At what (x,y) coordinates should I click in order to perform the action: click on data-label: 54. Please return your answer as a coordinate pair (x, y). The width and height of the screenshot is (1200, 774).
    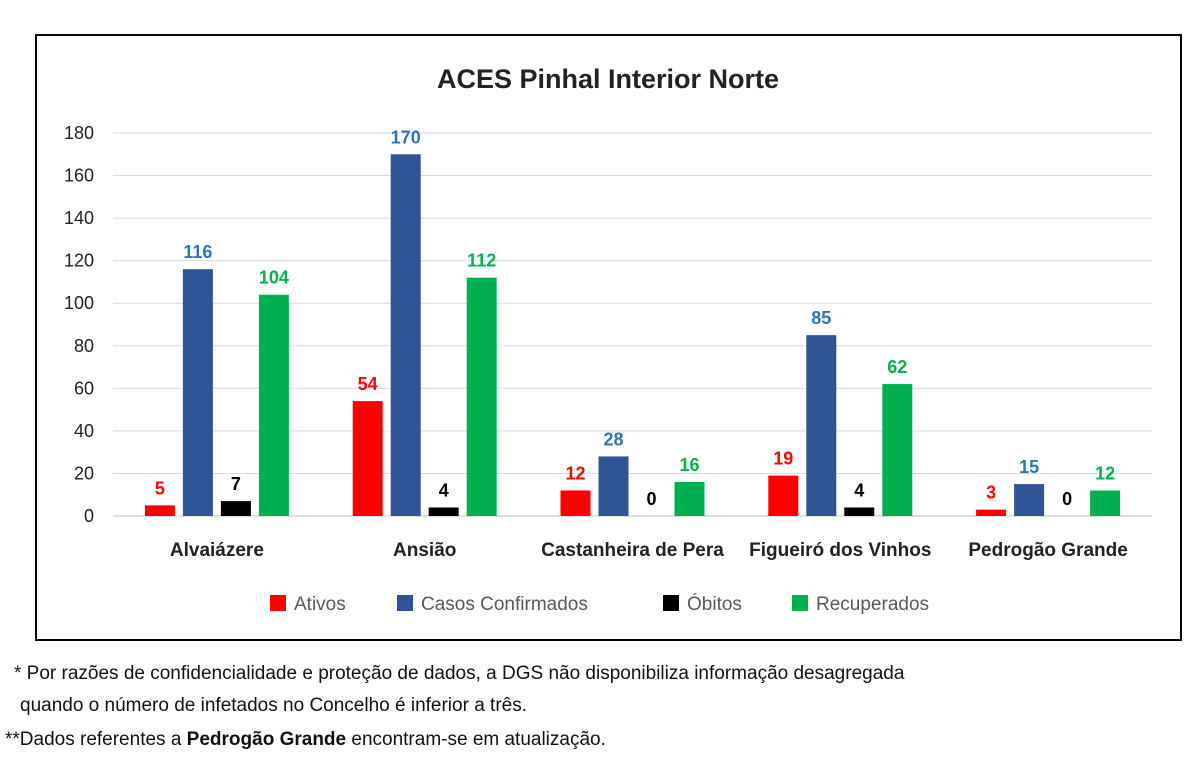
    Looking at the image, I should click on (368, 384).